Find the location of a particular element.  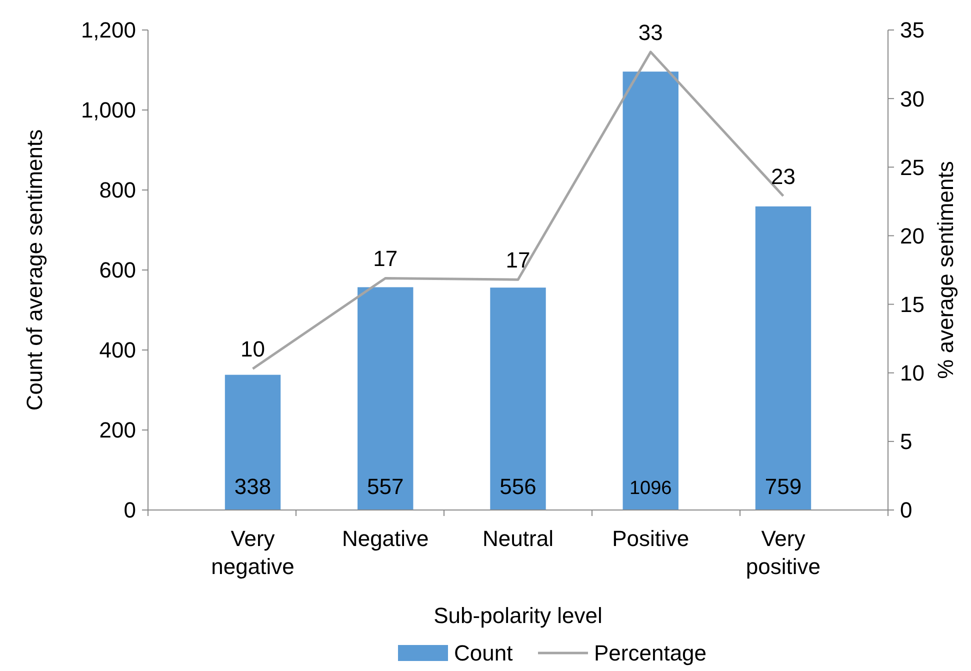

x-tick-label: Very negative is located at coordinates (252, 552).